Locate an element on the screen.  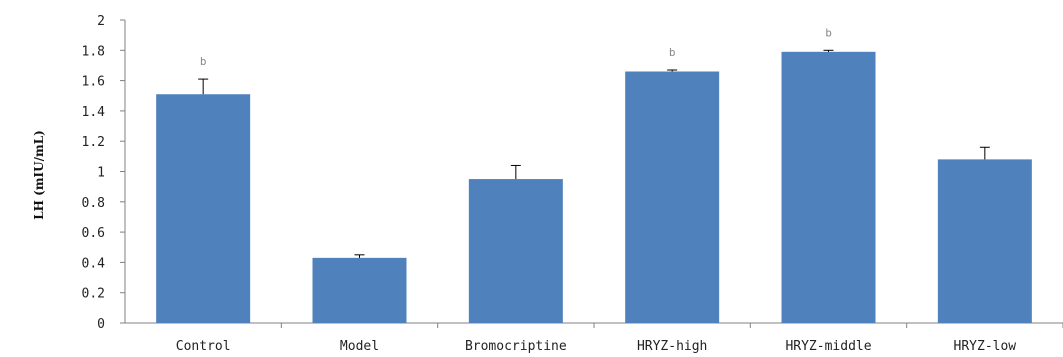
y-tick-label: 1 is located at coordinates (101, 173).